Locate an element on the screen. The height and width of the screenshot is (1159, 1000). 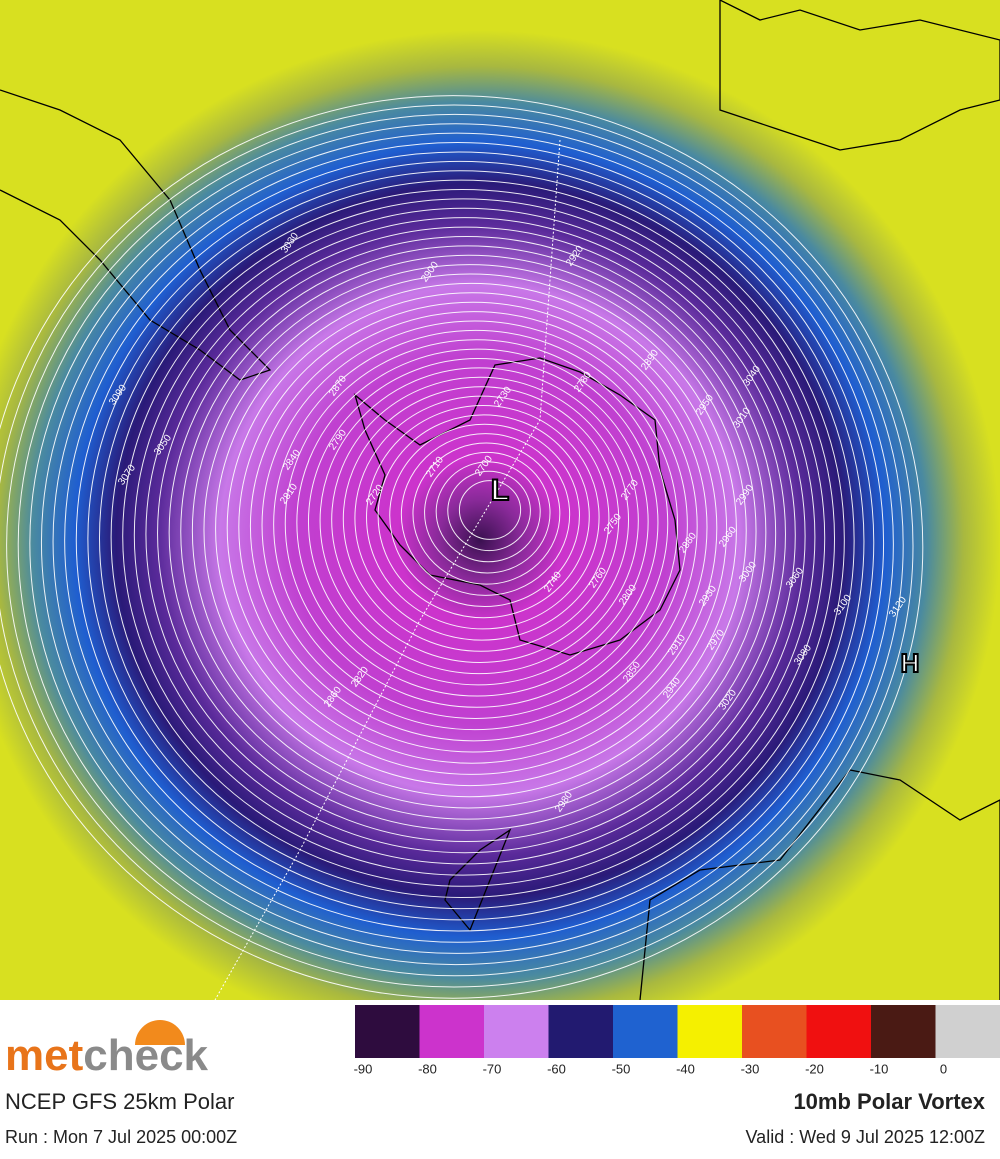
chart-title: 10mb Polar Vortex is located at coordinates (889, 1101).